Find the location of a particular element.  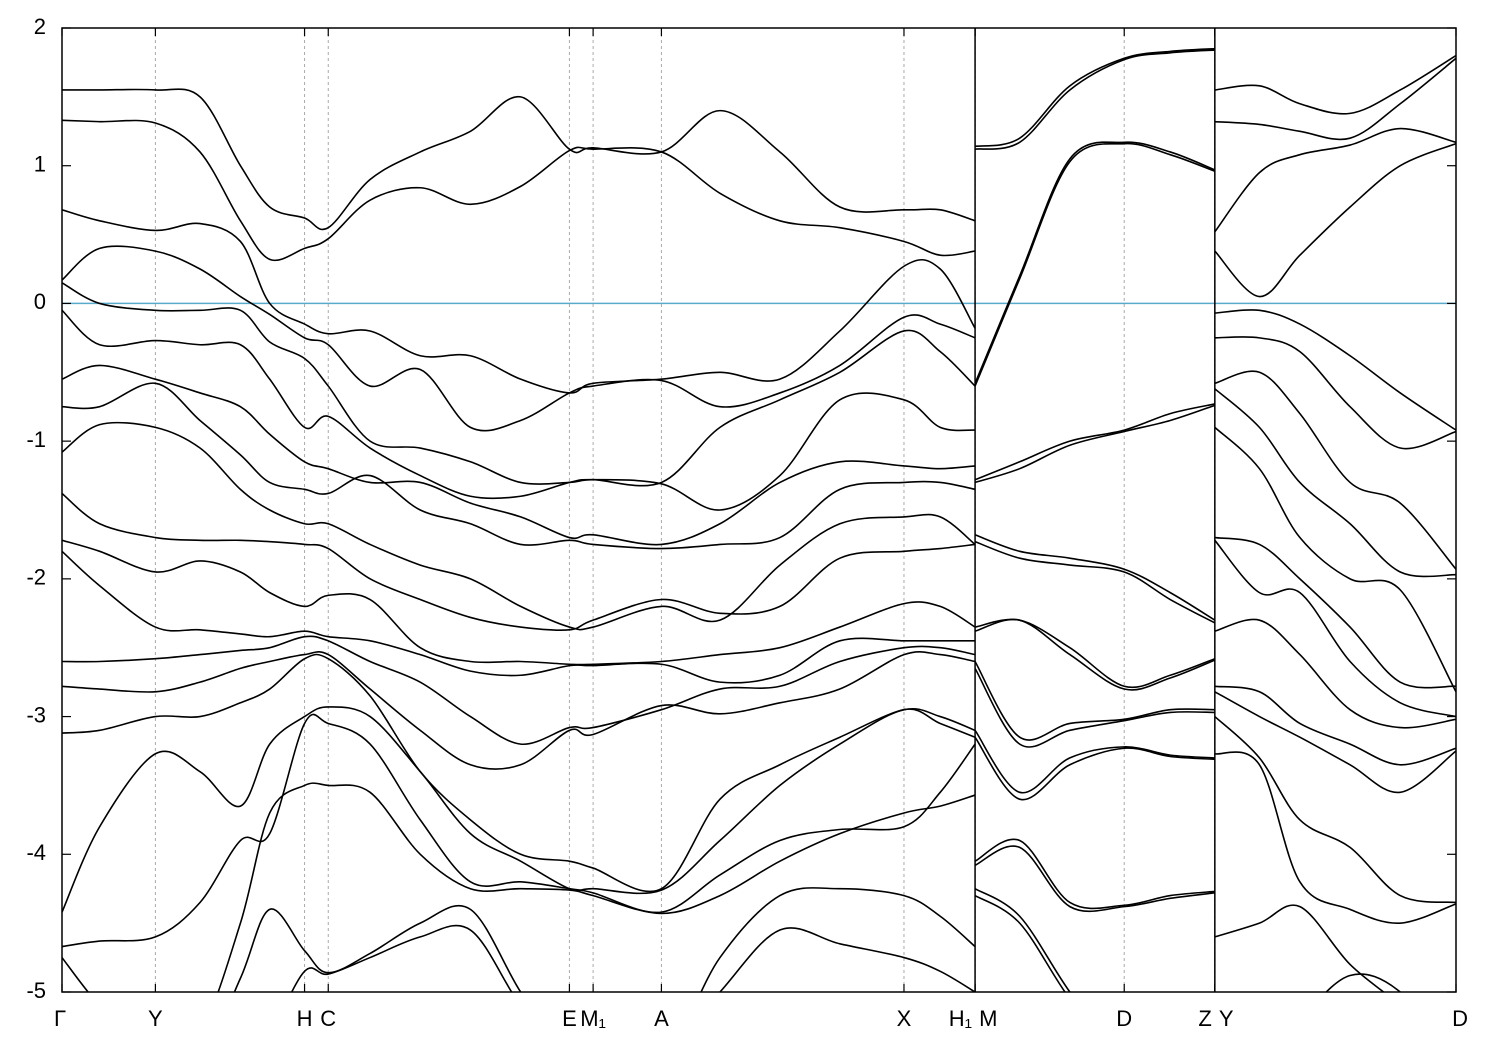

y-tick-label: 2 is located at coordinates (40, 26).